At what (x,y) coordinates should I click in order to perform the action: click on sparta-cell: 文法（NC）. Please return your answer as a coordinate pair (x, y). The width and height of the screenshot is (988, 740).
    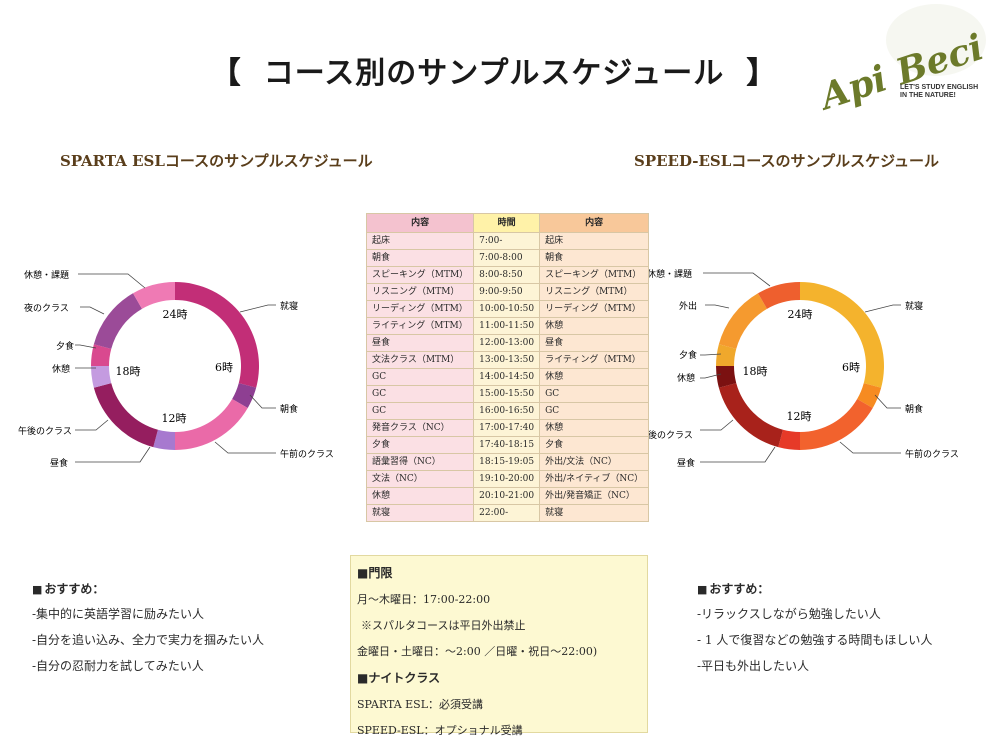
    Looking at the image, I should click on (420, 479).